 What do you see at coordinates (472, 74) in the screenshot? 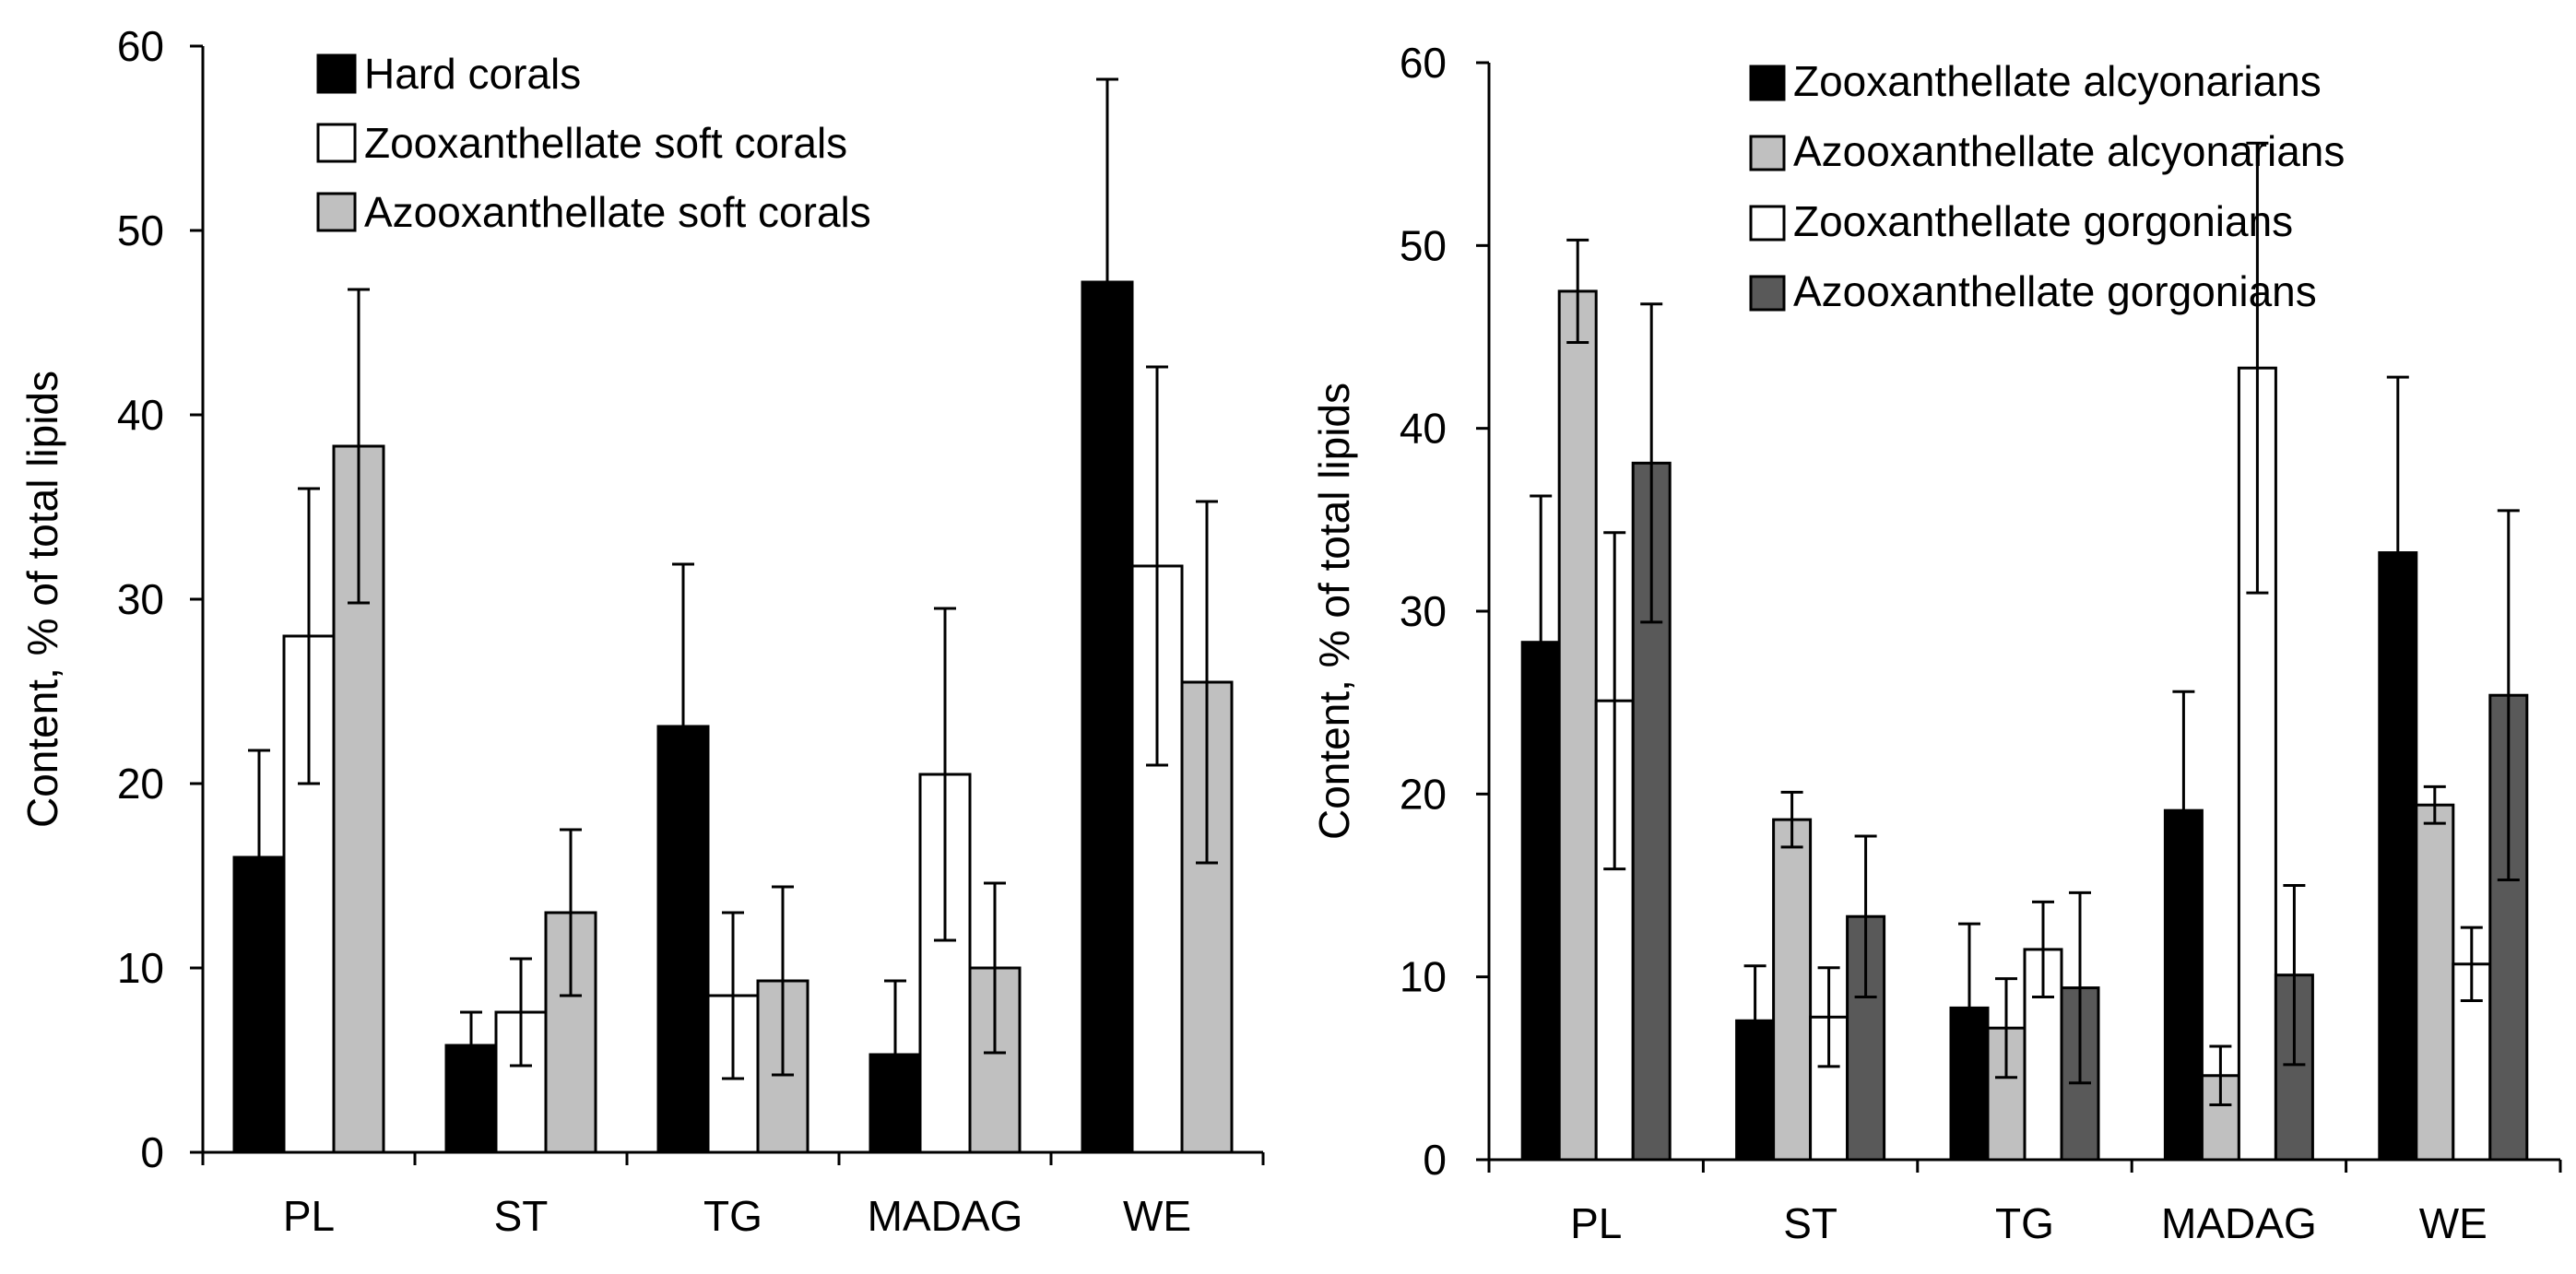
I see `legend-label: Hard corals` at bounding box center [472, 74].